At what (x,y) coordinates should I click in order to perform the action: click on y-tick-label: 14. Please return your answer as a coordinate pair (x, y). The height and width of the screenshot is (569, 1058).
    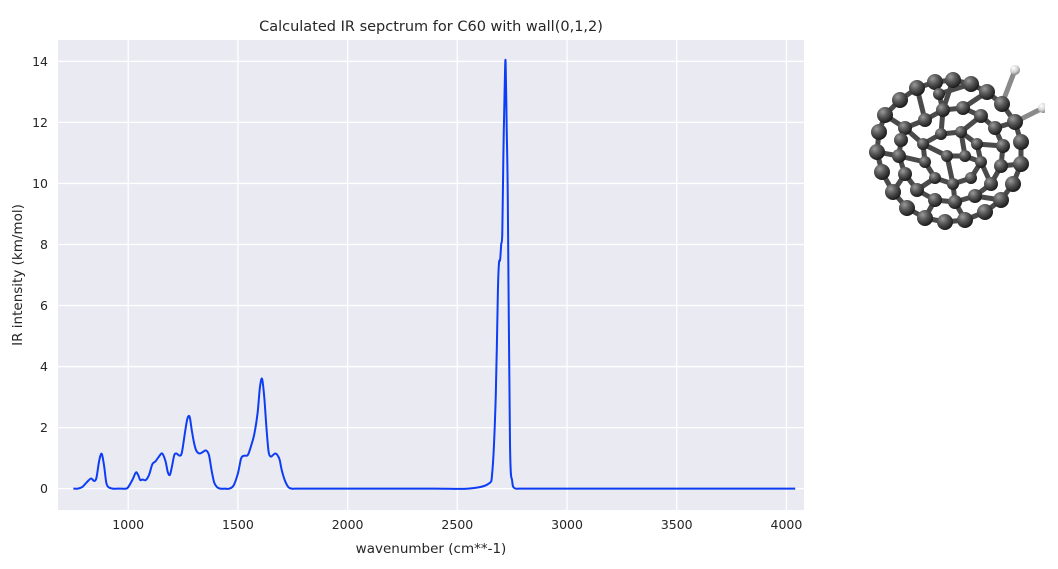
    Looking at the image, I should click on (40, 61).